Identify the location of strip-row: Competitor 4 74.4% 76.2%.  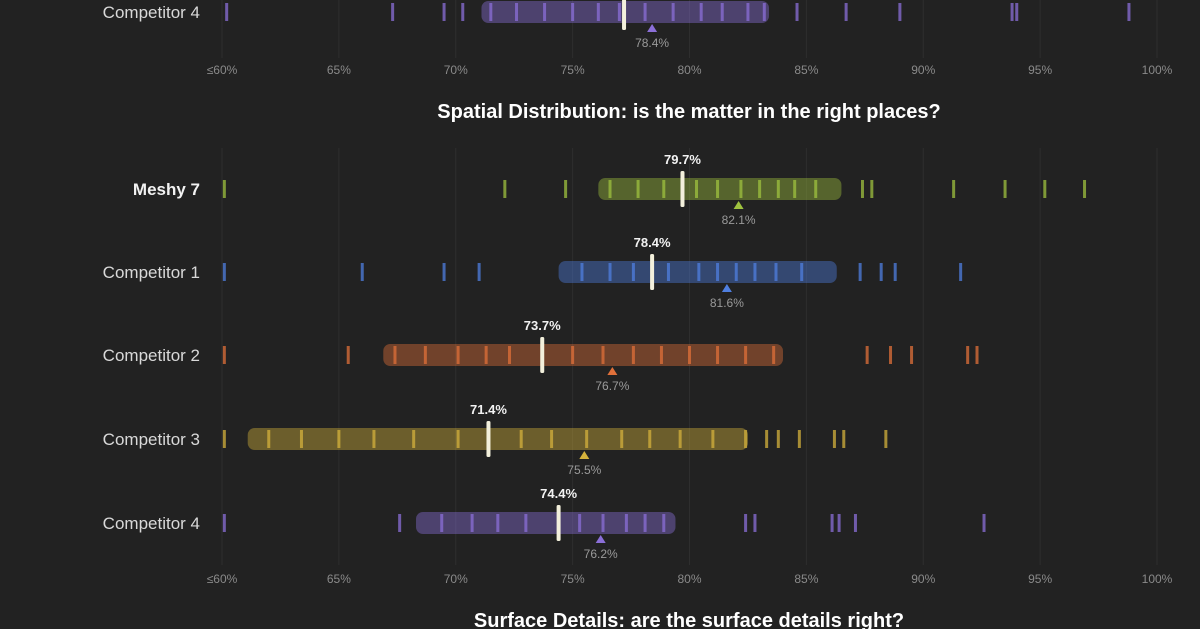
(544, 523).